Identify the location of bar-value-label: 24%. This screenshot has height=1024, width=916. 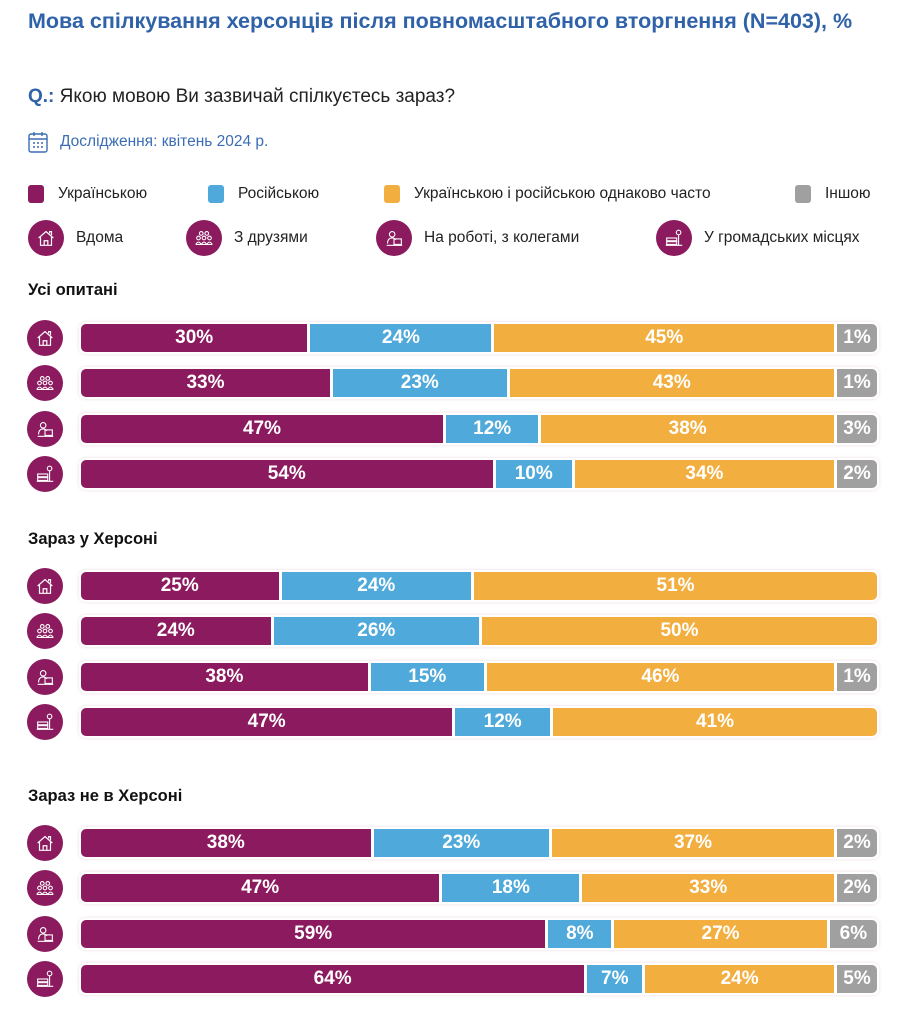
(376, 585).